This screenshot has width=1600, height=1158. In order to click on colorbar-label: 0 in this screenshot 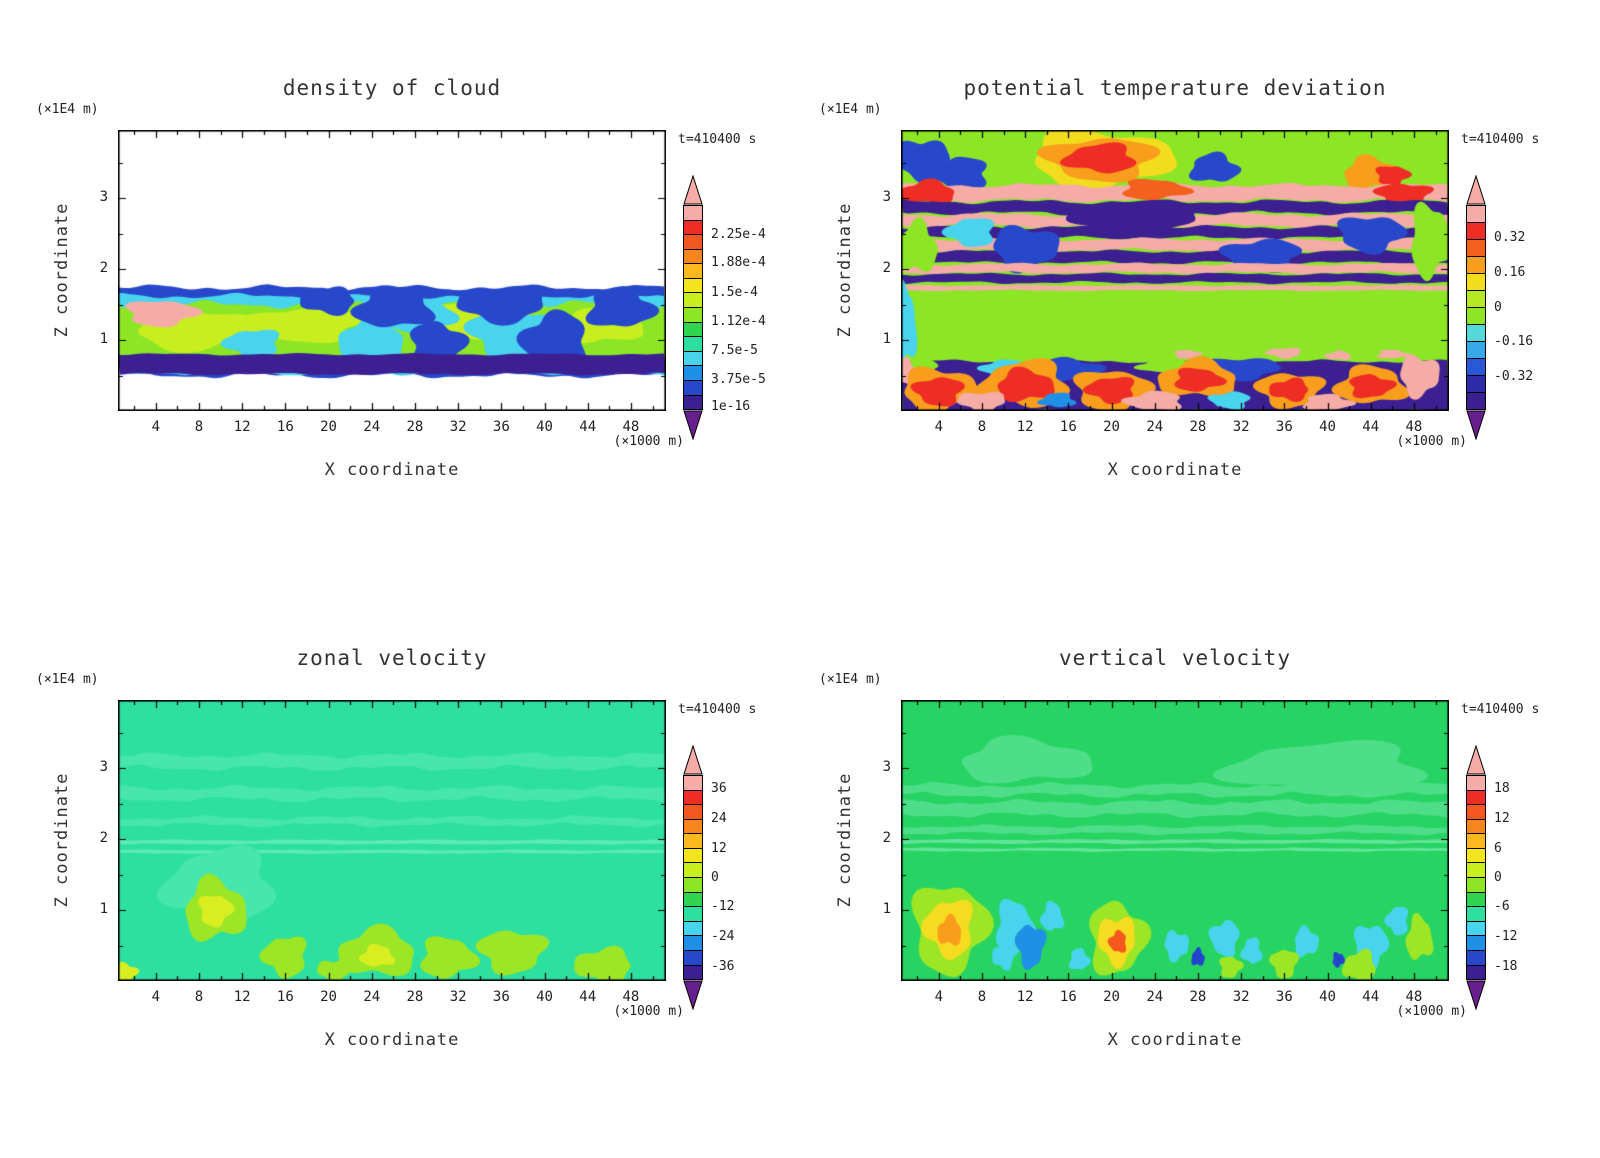, I will do `click(1498, 307)`.